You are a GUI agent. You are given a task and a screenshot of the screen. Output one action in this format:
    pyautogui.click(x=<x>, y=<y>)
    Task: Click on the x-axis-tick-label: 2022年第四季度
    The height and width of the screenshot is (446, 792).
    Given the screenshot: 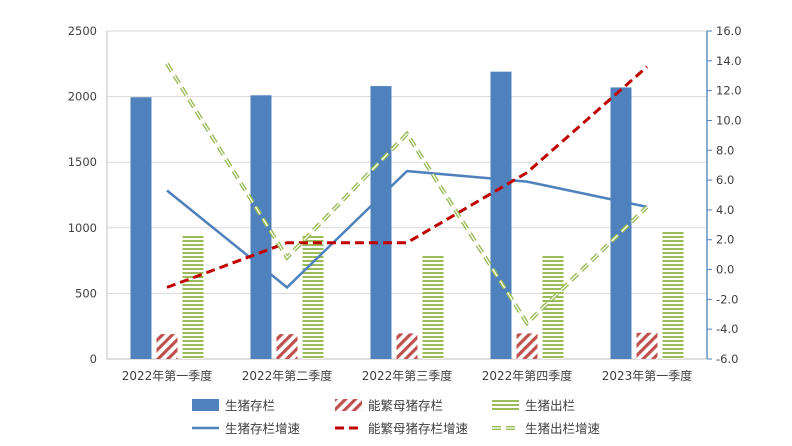 What is the action you would take?
    pyautogui.click(x=527, y=375)
    